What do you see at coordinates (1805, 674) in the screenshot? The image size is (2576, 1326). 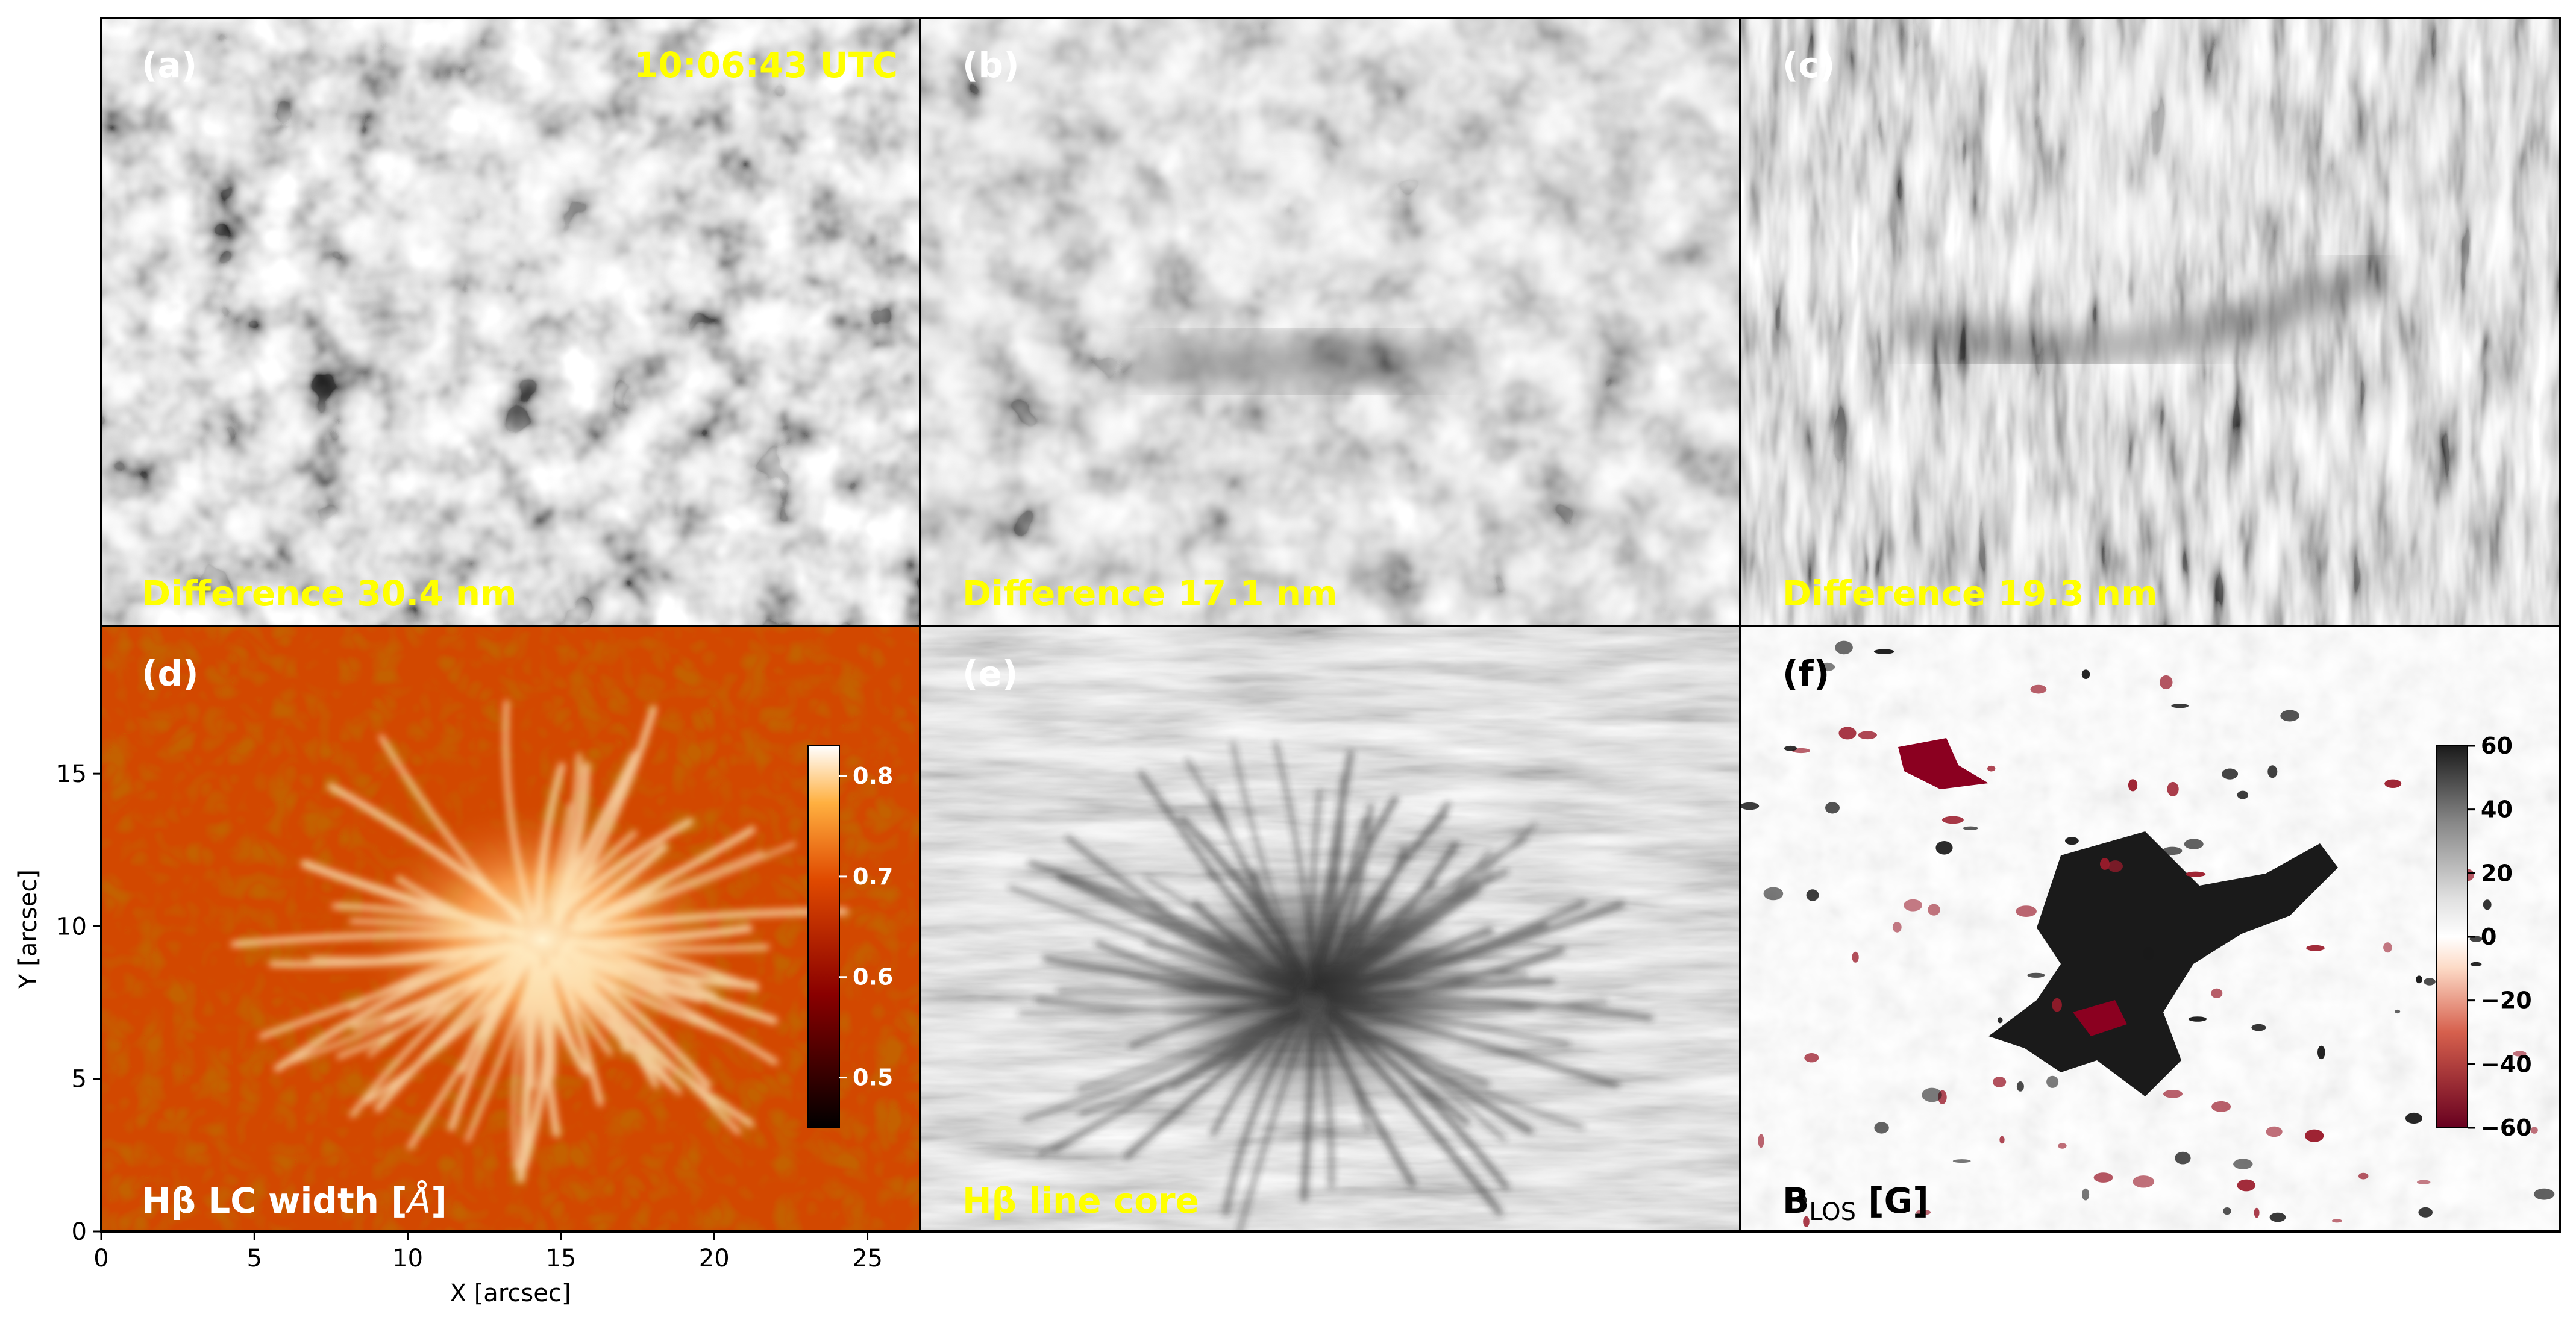 I see `panel-f-letter: (f)` at bounding box center [1805, 674].